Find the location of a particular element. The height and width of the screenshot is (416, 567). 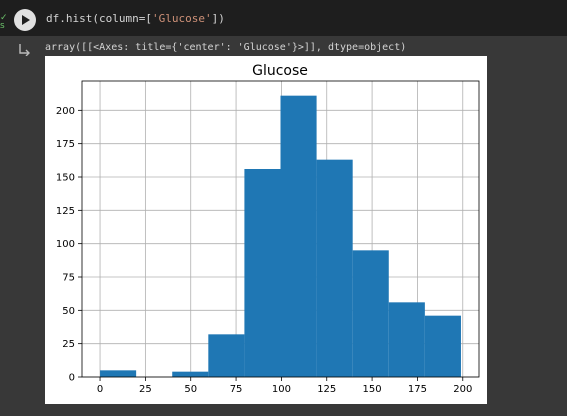

output-arrow-icon is located at coordinates (24, 50).